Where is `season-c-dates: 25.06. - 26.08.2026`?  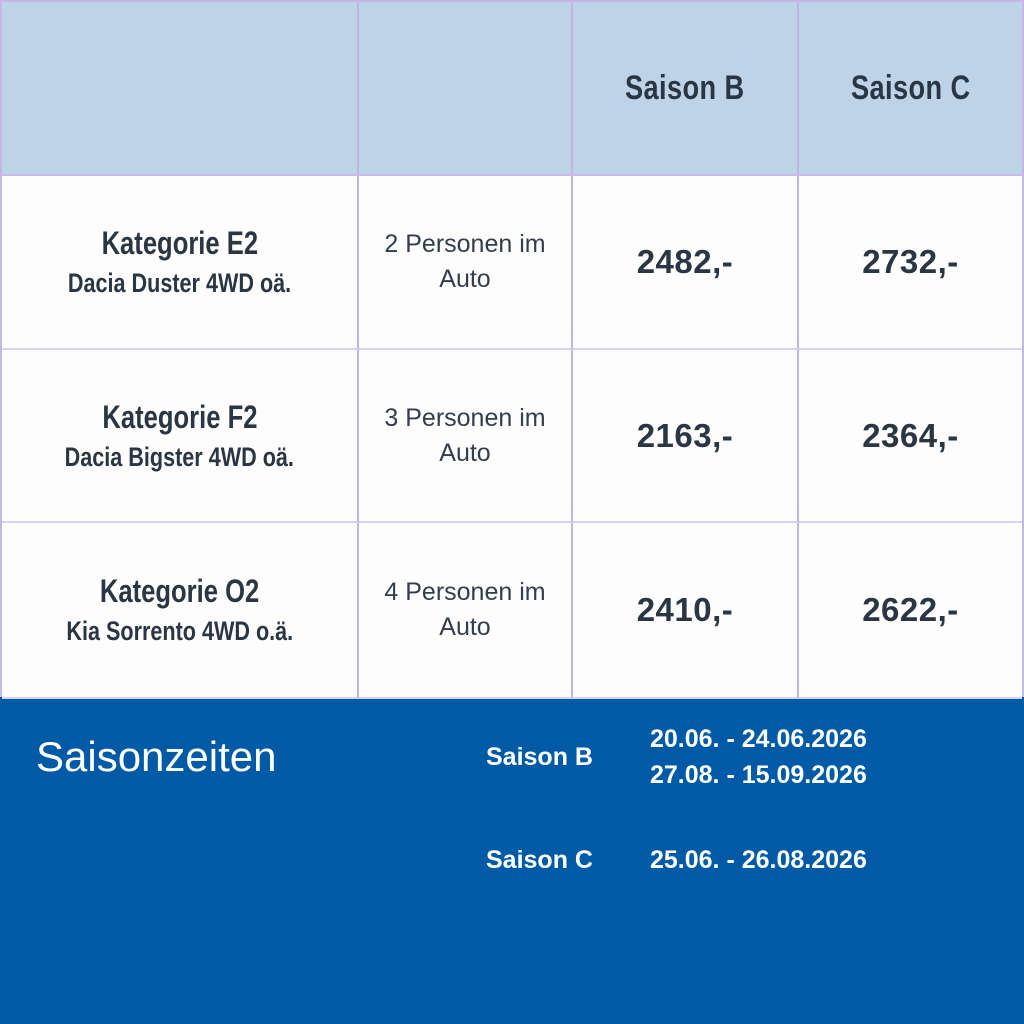 season-c-dates: 25.06. - 26.08.2026 is located at coordinates (758, 860).